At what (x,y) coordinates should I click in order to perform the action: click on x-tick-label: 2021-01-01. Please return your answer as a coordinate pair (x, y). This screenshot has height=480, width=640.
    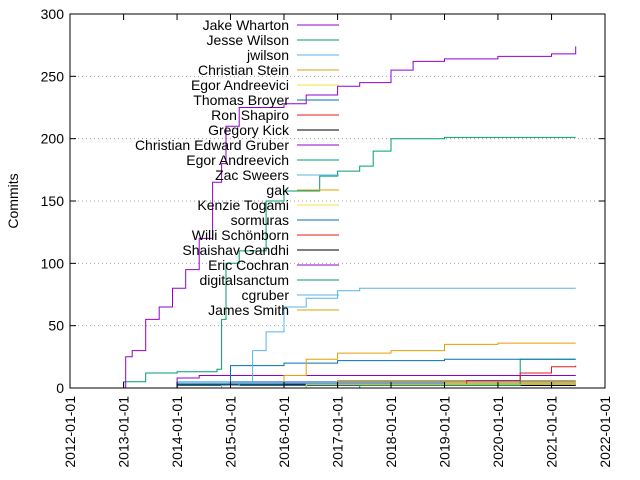
    Looking at the image, I should click on (552, 432).